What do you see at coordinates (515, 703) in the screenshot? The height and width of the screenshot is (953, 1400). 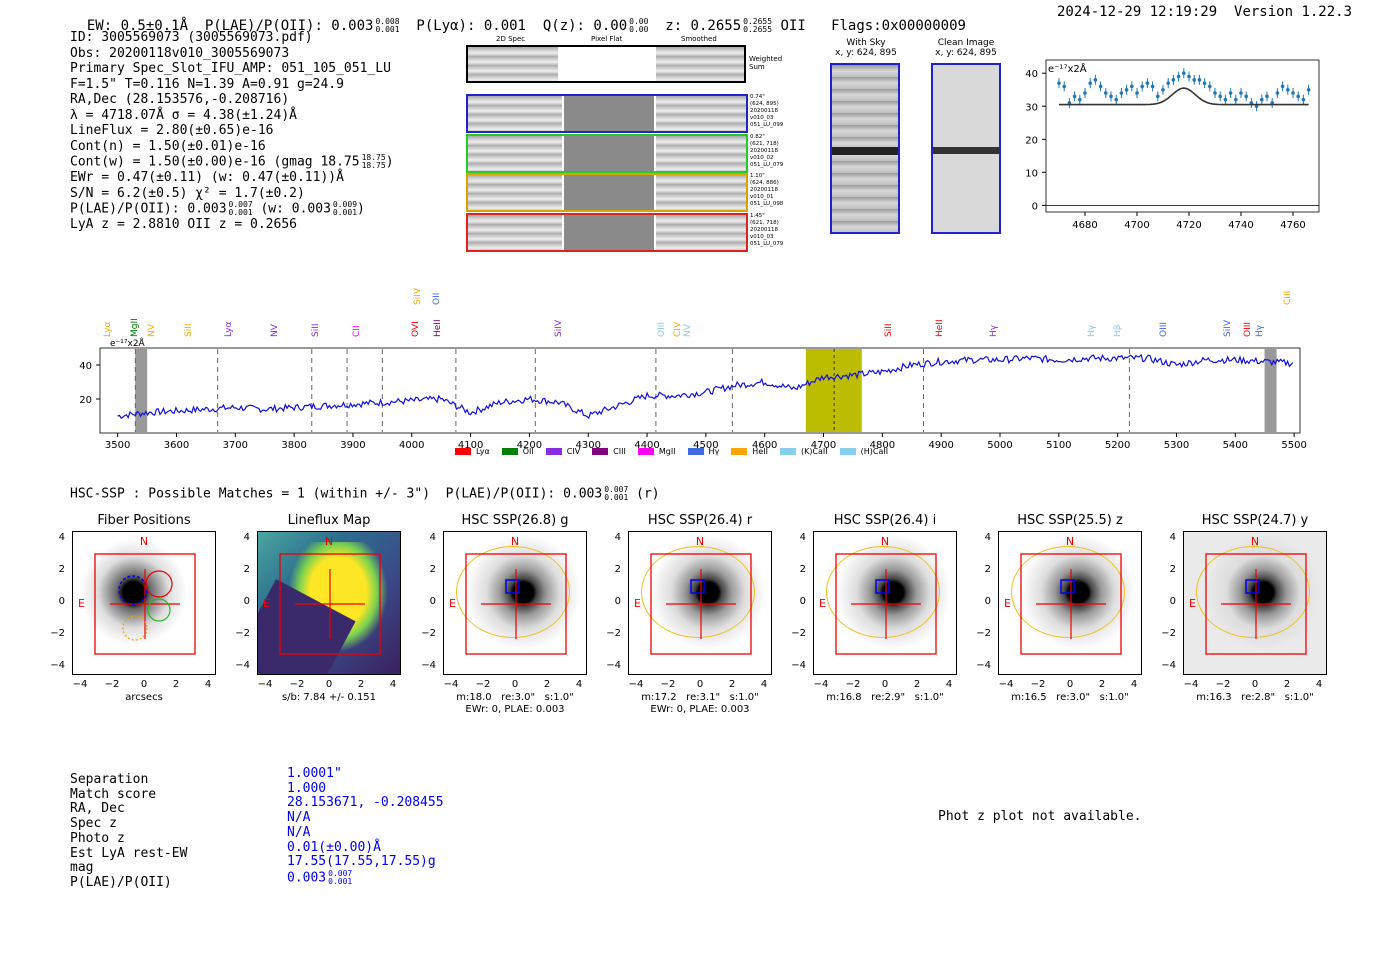 I see `hsc-panel-caption: m:18.0 re:3.0" s:1.0" EWr: 0, PLAE: 0.003` at bounding box center [515, 703].